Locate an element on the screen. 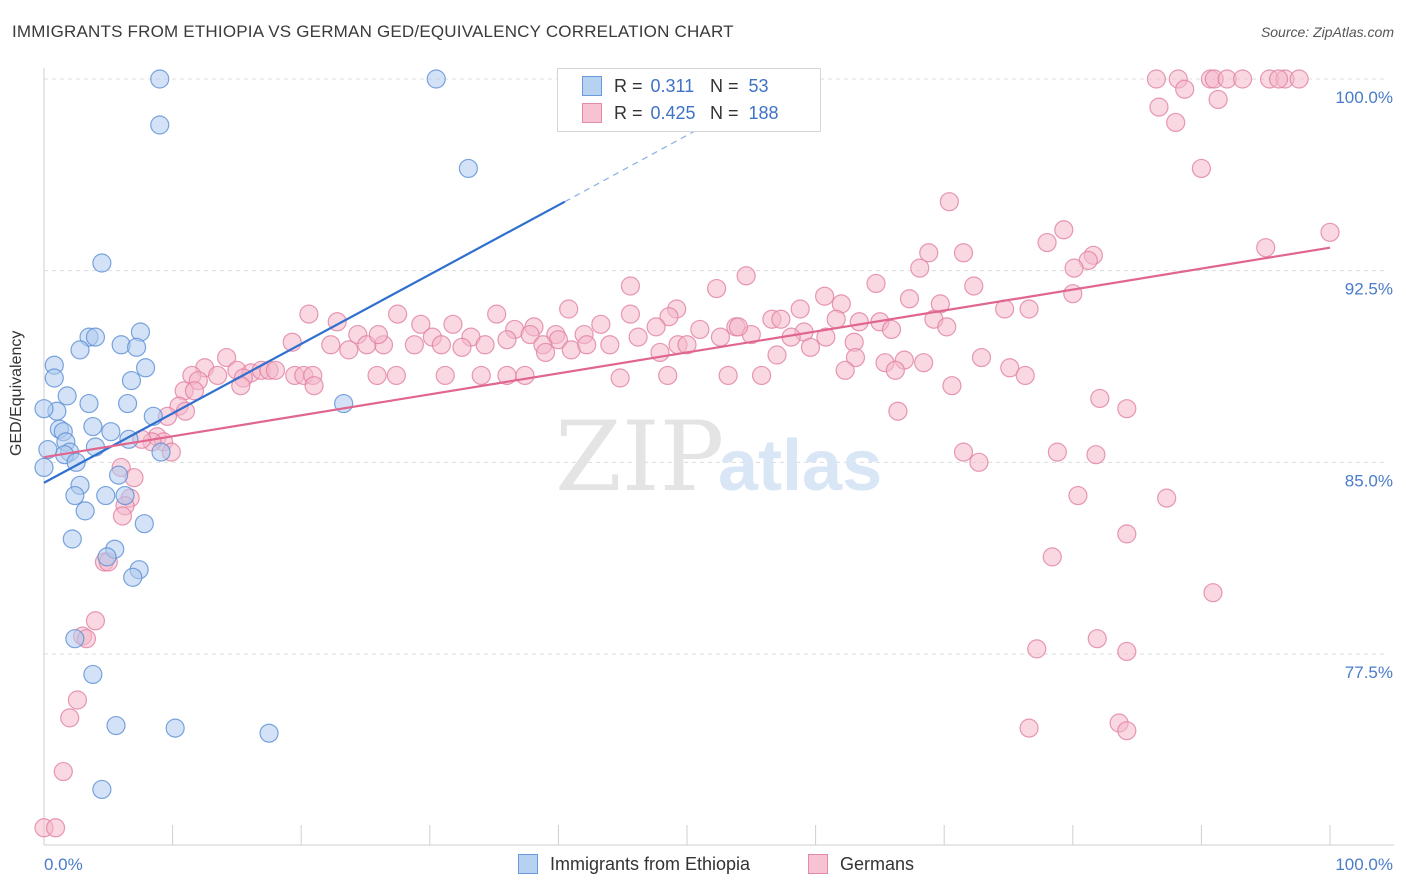 The height and width of the screenshot is (892, 1406). bottom-legend-swatch-pink is located at coordinates (818, 864).